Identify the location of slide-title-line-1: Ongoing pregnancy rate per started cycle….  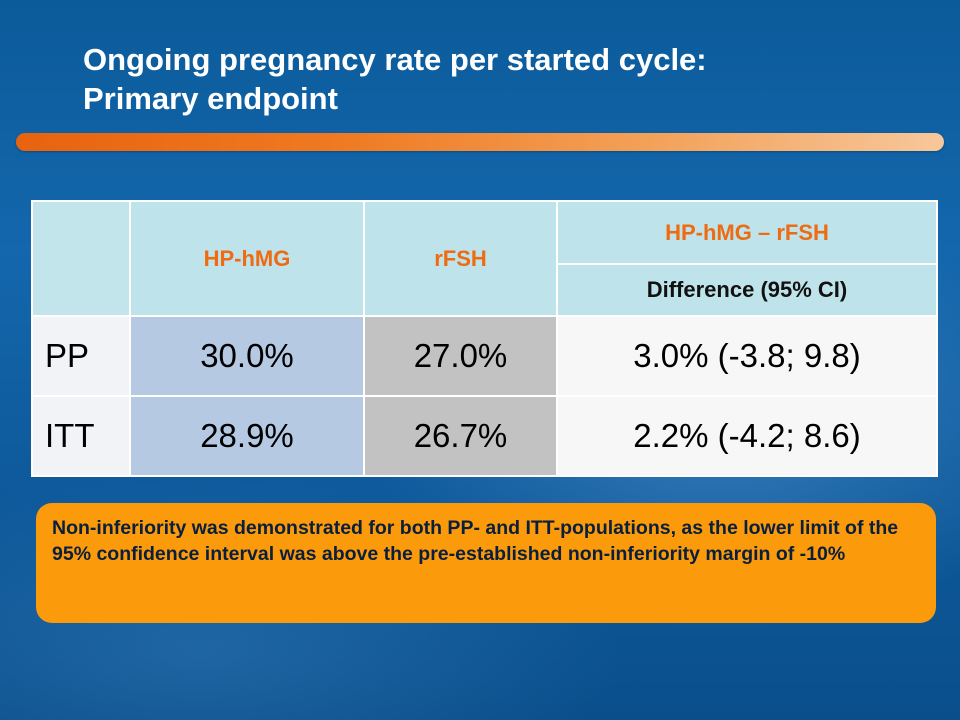
(395, 59).